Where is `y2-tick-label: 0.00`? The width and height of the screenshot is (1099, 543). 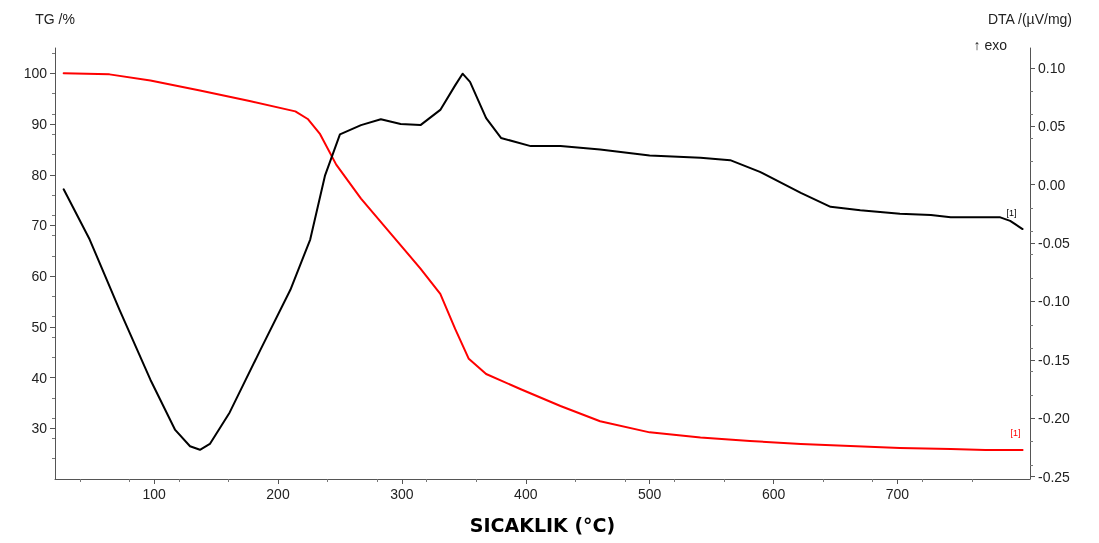 y2-tick-label: 0.00 is located at coordinates (1052, 184).